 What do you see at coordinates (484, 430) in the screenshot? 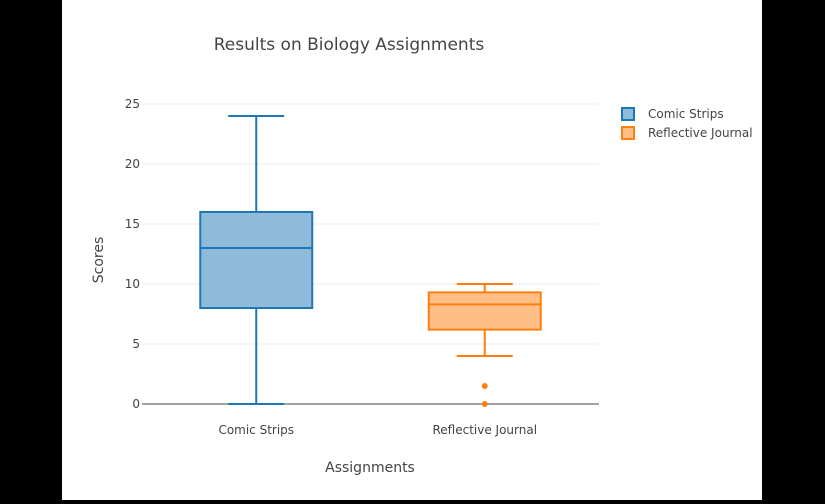
I see `x-tick-label: Reflective Journal` at bounding box center [484, 430].